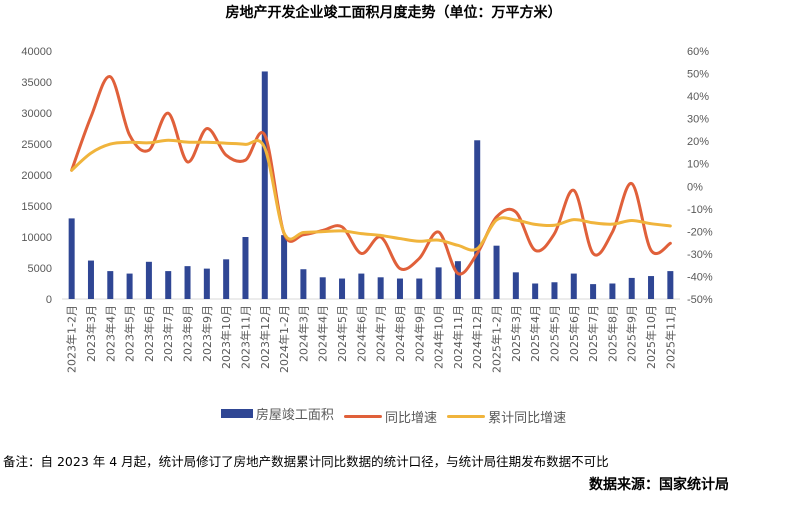 The image size is (787, 510). Describe the element at coordinates (700, 210) in the screenshot. I see `right-axis-tick: -10%` at that location.